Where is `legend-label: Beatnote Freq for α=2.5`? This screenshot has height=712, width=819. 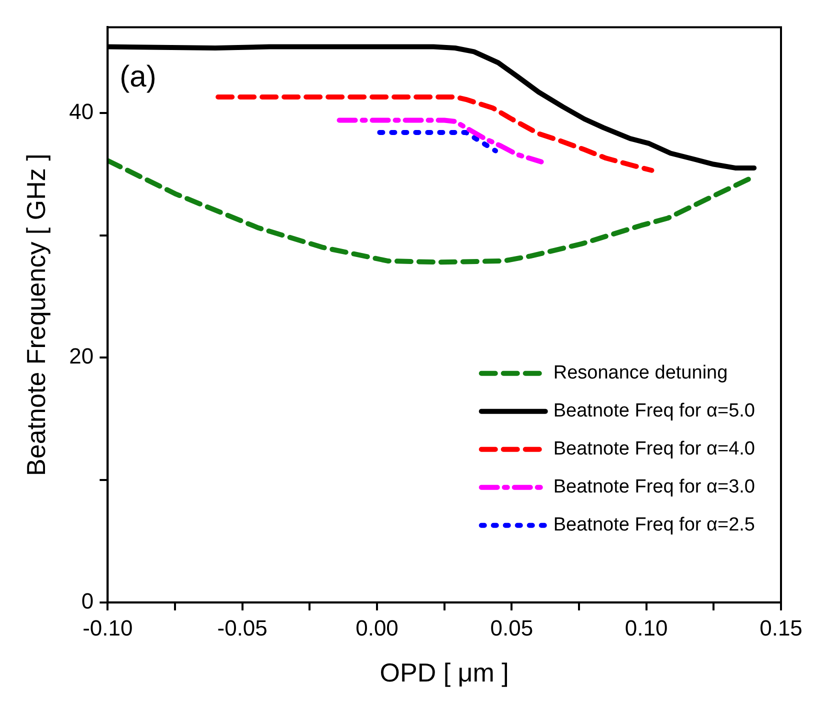
legend-label: Beatnote Freq for α=2.5 is located at coordinates (654, 525).